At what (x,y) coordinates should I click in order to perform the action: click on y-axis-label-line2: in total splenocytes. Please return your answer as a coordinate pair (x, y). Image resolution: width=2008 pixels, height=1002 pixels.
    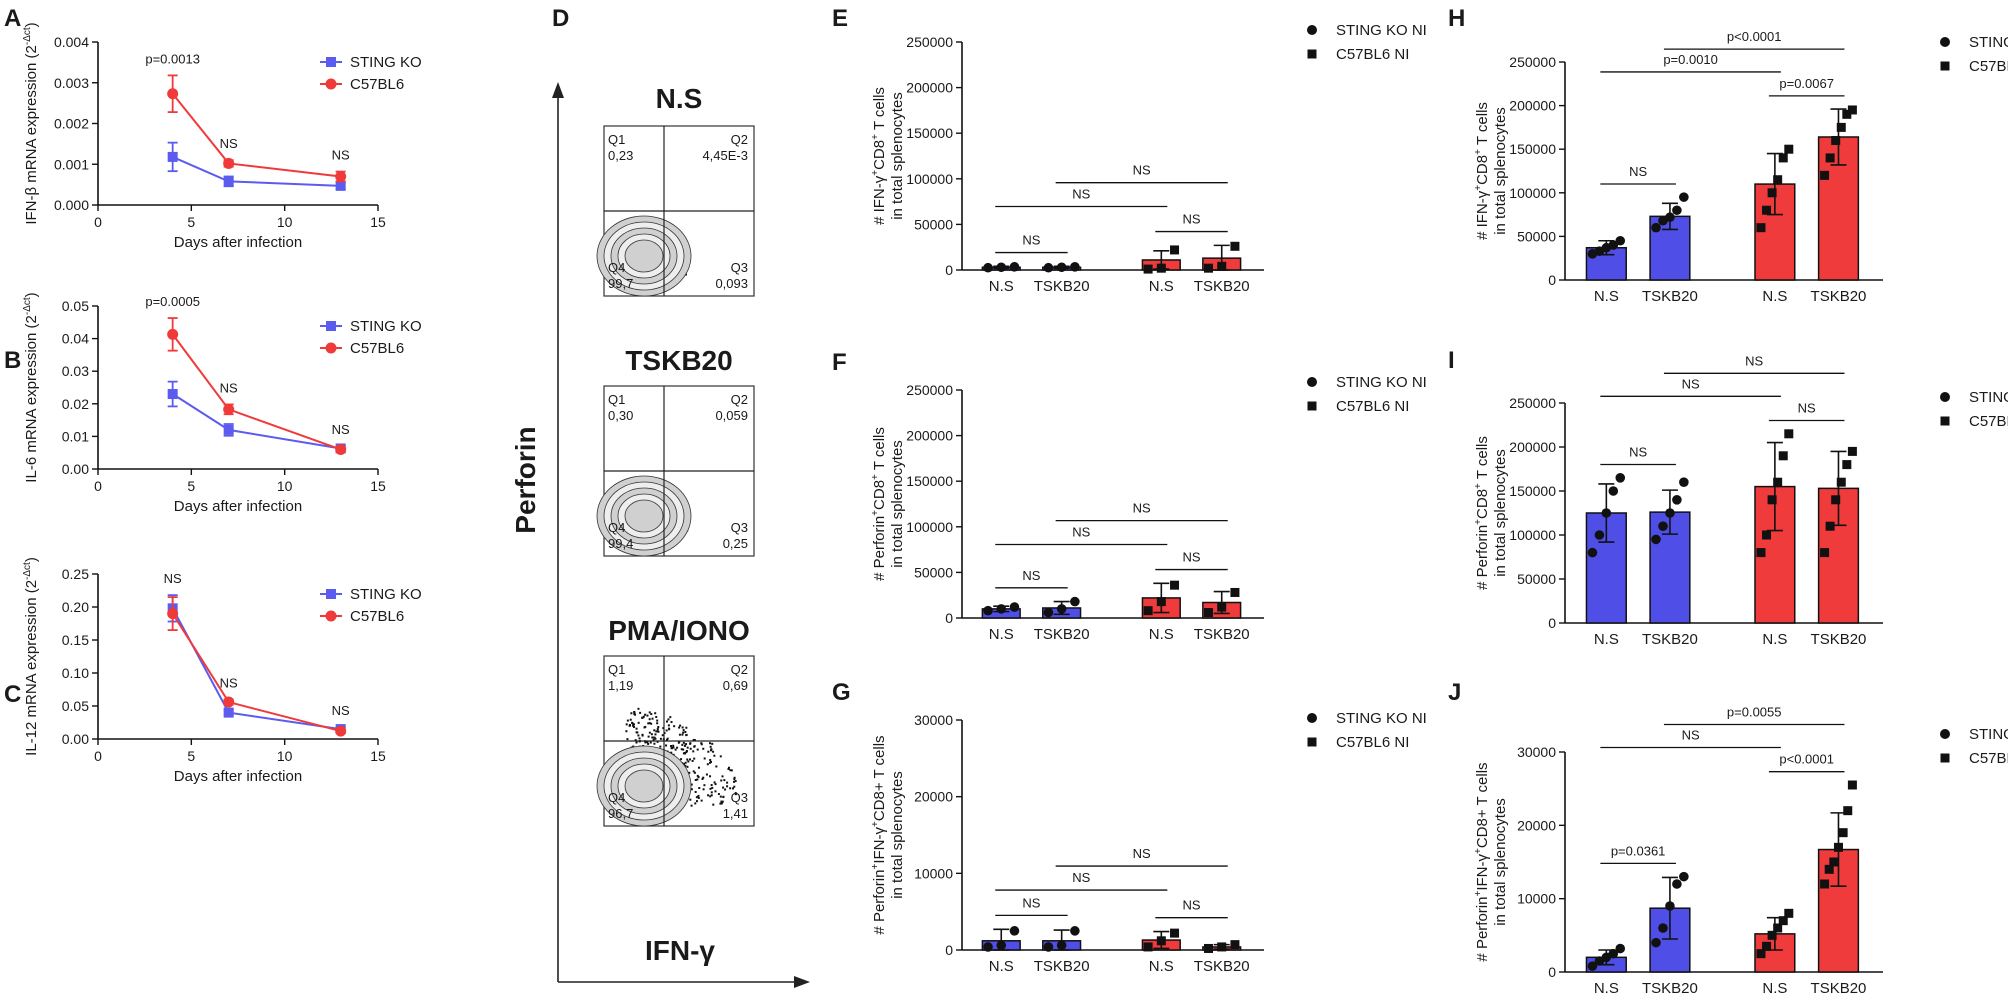
    Looking at the image, I should click on (897, 835).